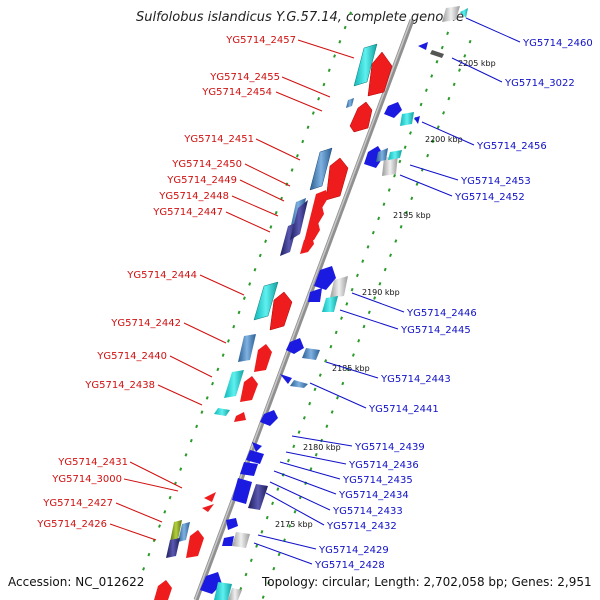  Describe the element at coordinates (435, 330) in the screenshot. I see `gene-label-right: YG5714_2445` at that location.